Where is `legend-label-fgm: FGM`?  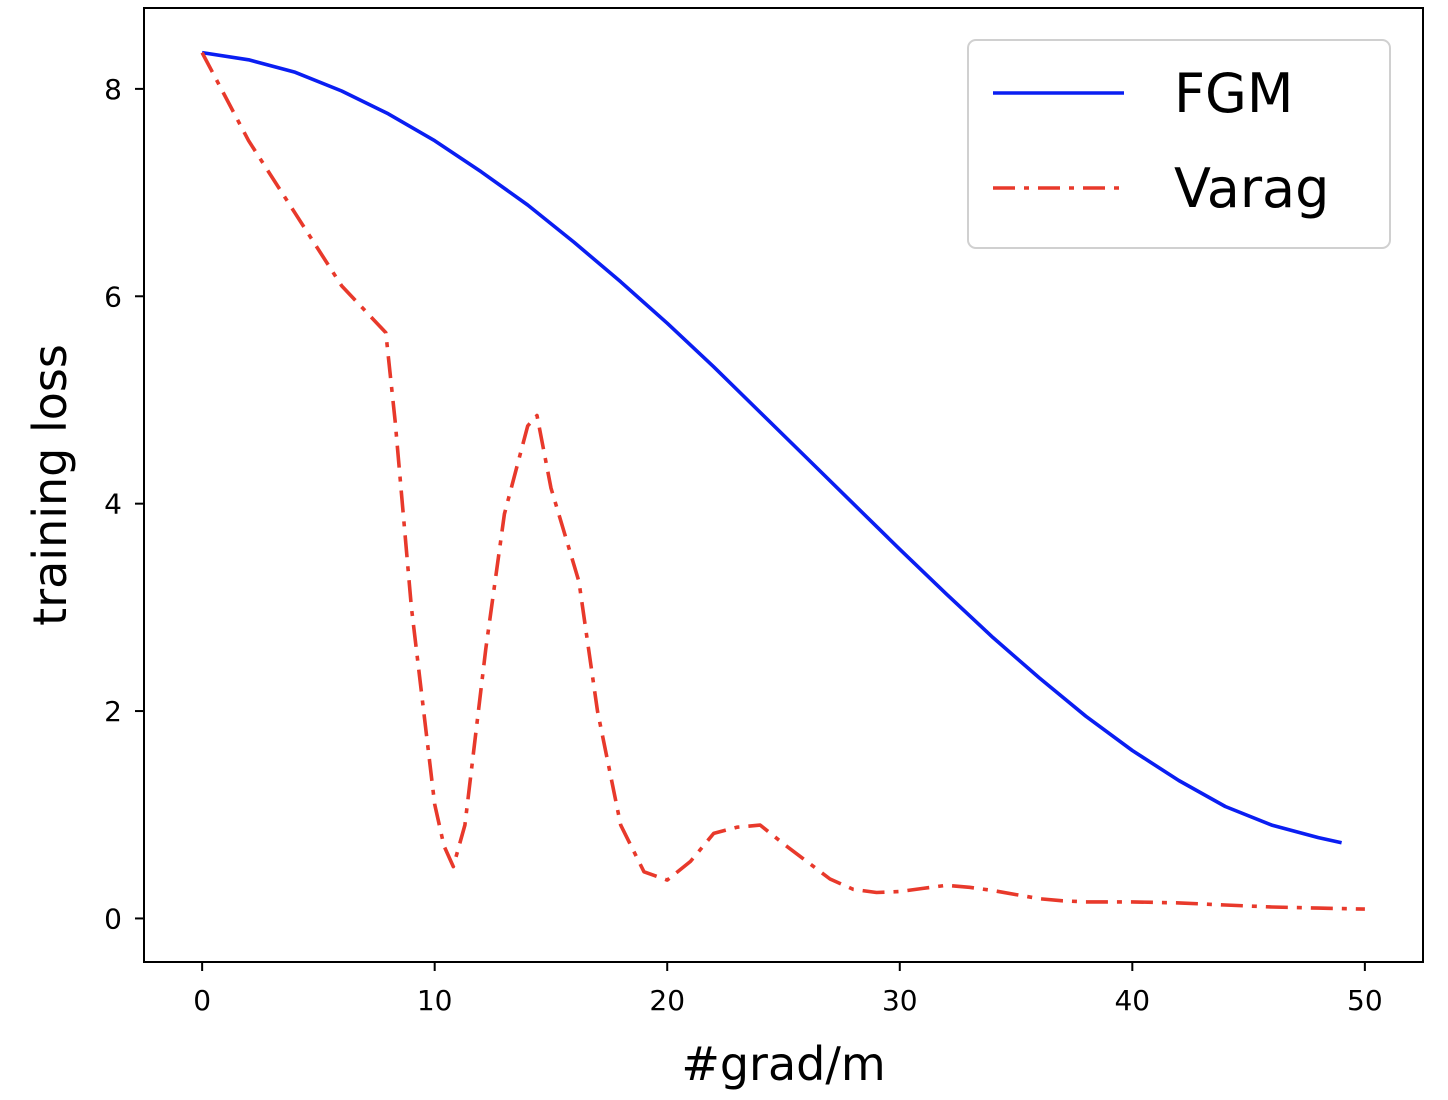 legend-label-fgm: FGM is located at coordinates (1234, 93).